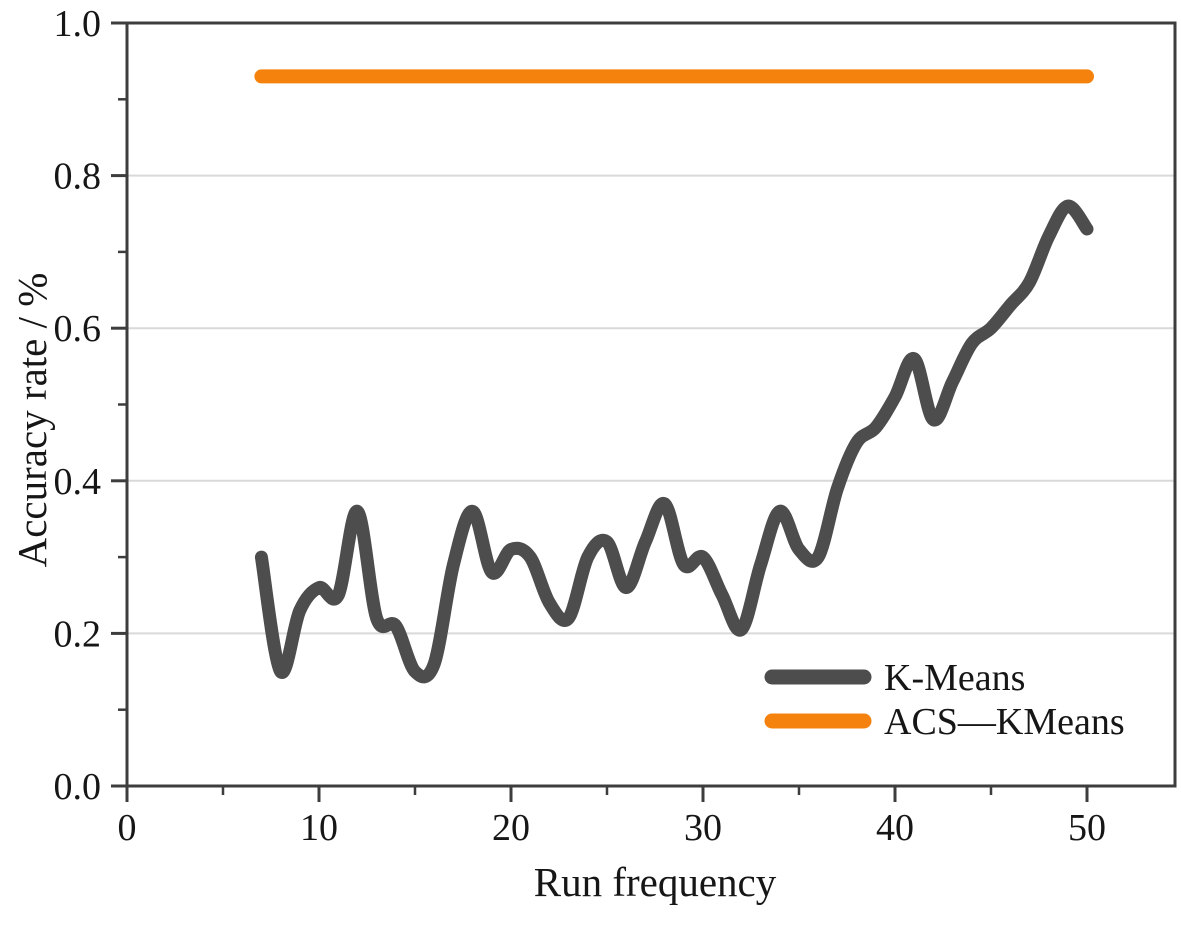 Image resolution: width=1181 pixels, height=928 pixels. What do you see at coordinates (78, 787) in the screenshot?
I see `y-tick-label: 0.0` at bounding box center [78, 787].